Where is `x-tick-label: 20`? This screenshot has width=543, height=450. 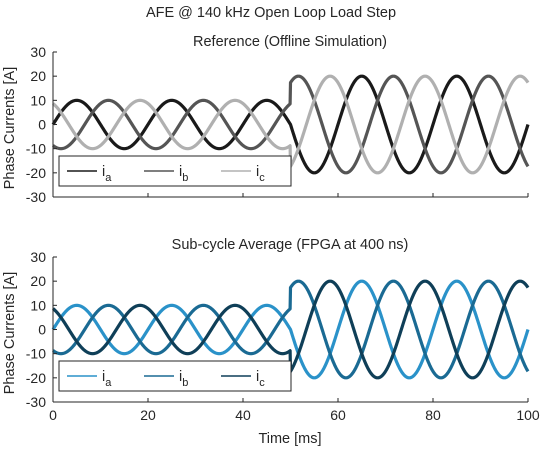
x-tick-label: 20 is located at coordinates (148, 415).